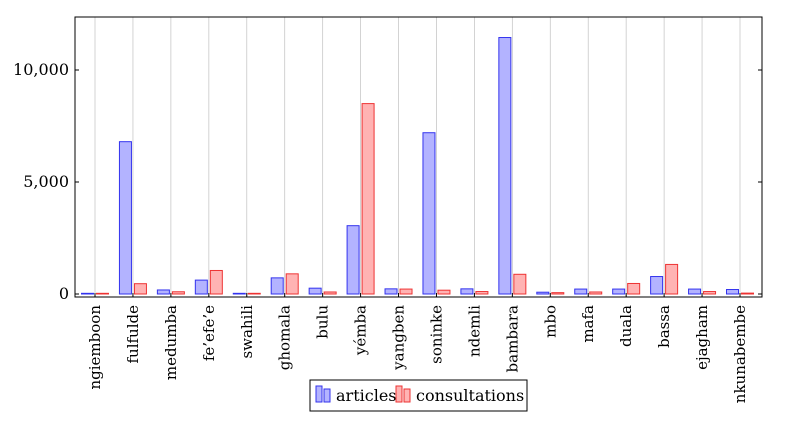  What do you see at coordinates (702, 337) in the screenshot?
I see `x-tick-label: ejagham` at bounding box center [702, 337].